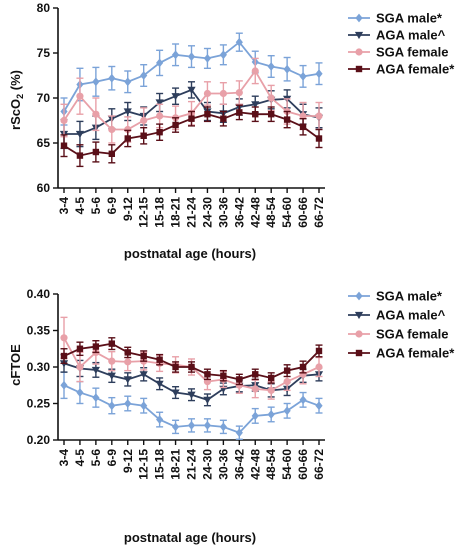  What do you see at coordinates (287, 212) in the screenshot?
I see `x-tick-label: 54-60` at bounding box center [287, 212].